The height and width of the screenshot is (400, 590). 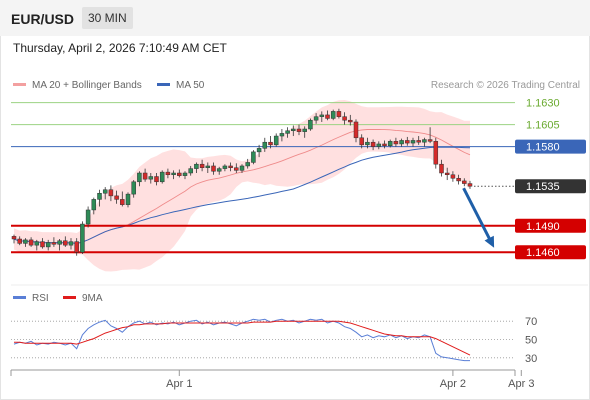 I want to click on x-tick-label: Apr 2, so click(x=453, y=384).